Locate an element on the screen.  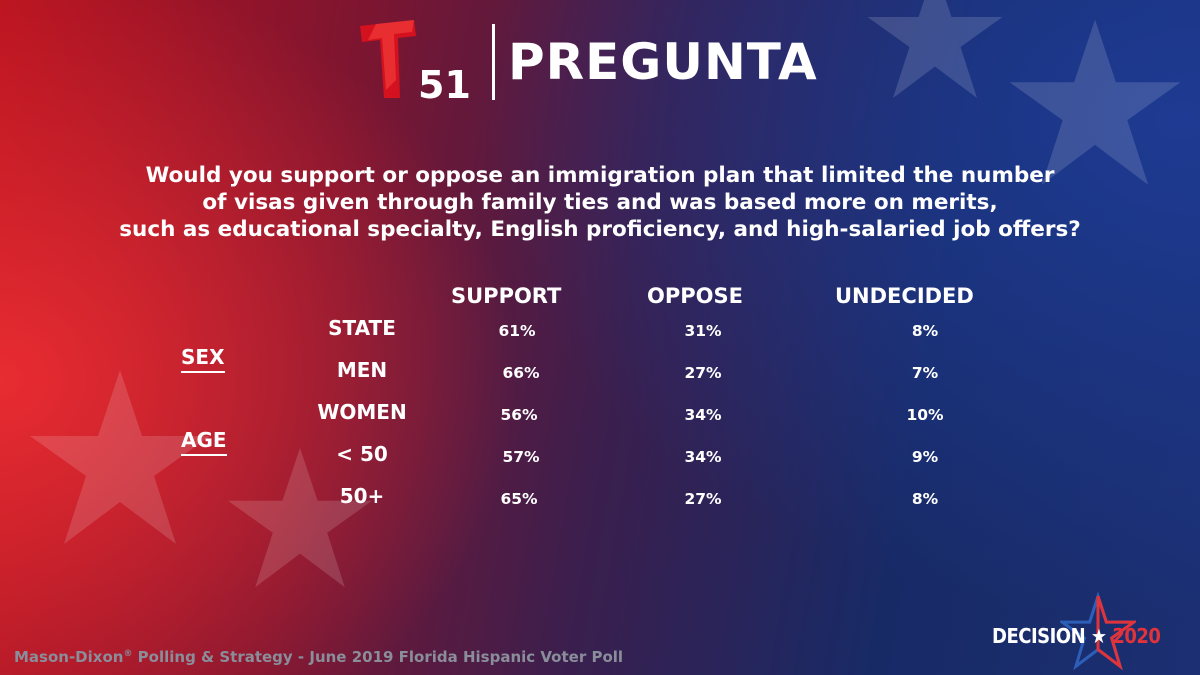
page-title: PREGUNTA is located at coordinates (663, 62).